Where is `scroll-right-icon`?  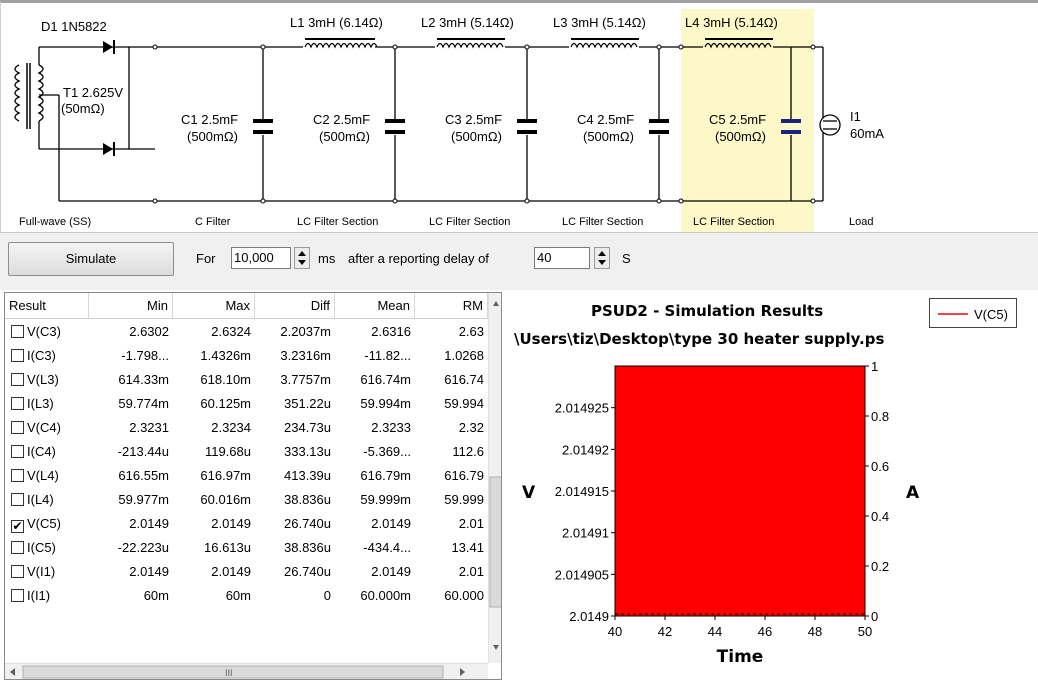 scroll-right-icon is located at coordinates (462, 672).